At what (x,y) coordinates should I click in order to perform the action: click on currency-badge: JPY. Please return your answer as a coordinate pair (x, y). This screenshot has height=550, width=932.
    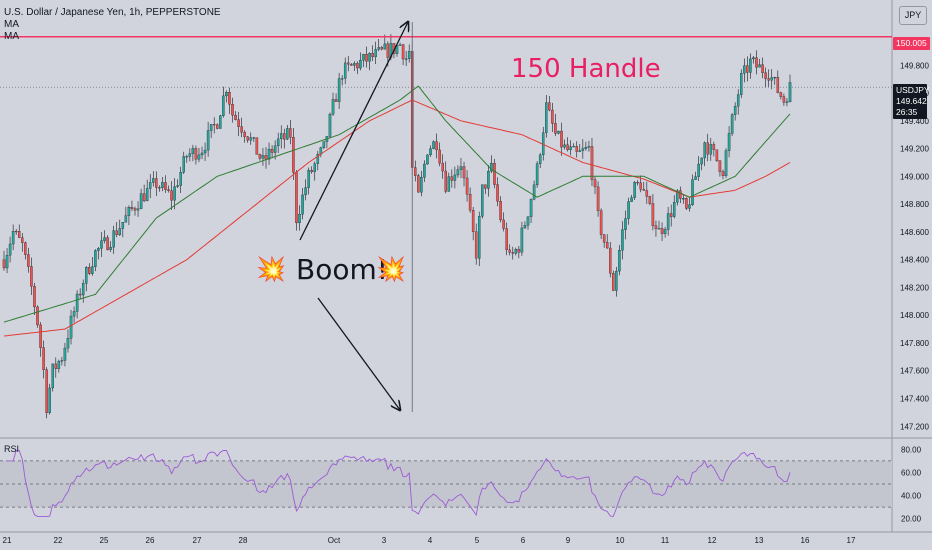
    Looking at the image, I should click on (913, 15).